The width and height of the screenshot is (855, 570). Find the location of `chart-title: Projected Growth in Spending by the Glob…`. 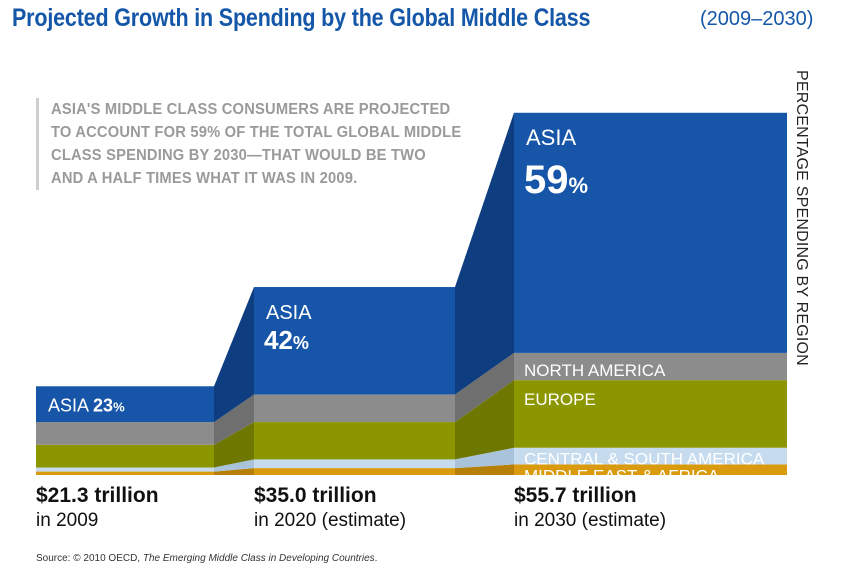

chart-title: Projected Growth in Spending by the Glob… is located at coordinates (412, 18).